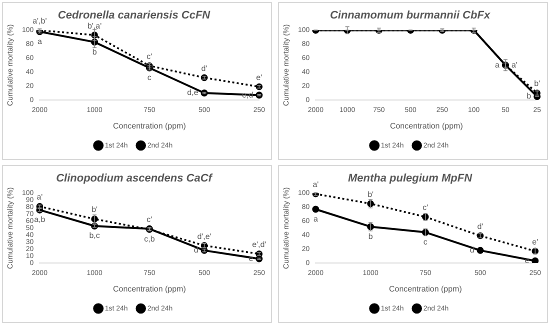 The image size is (550, 325). What do you see at coordinates (193, 93) in the screenshot?
I see `annotation: d,e` at bounding box center [193, 93].